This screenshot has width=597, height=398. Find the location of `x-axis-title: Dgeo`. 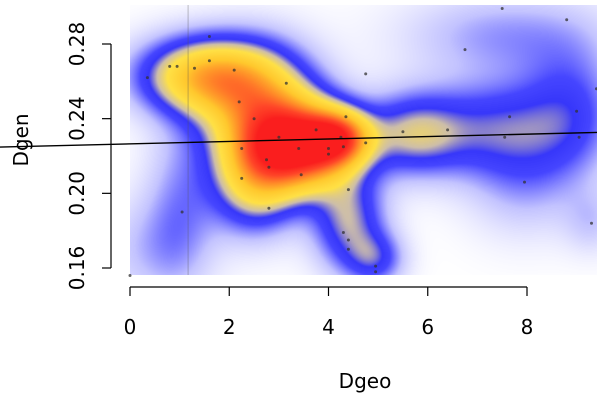

x-axis-title: Dgeo is located at coordinates (365, 381).